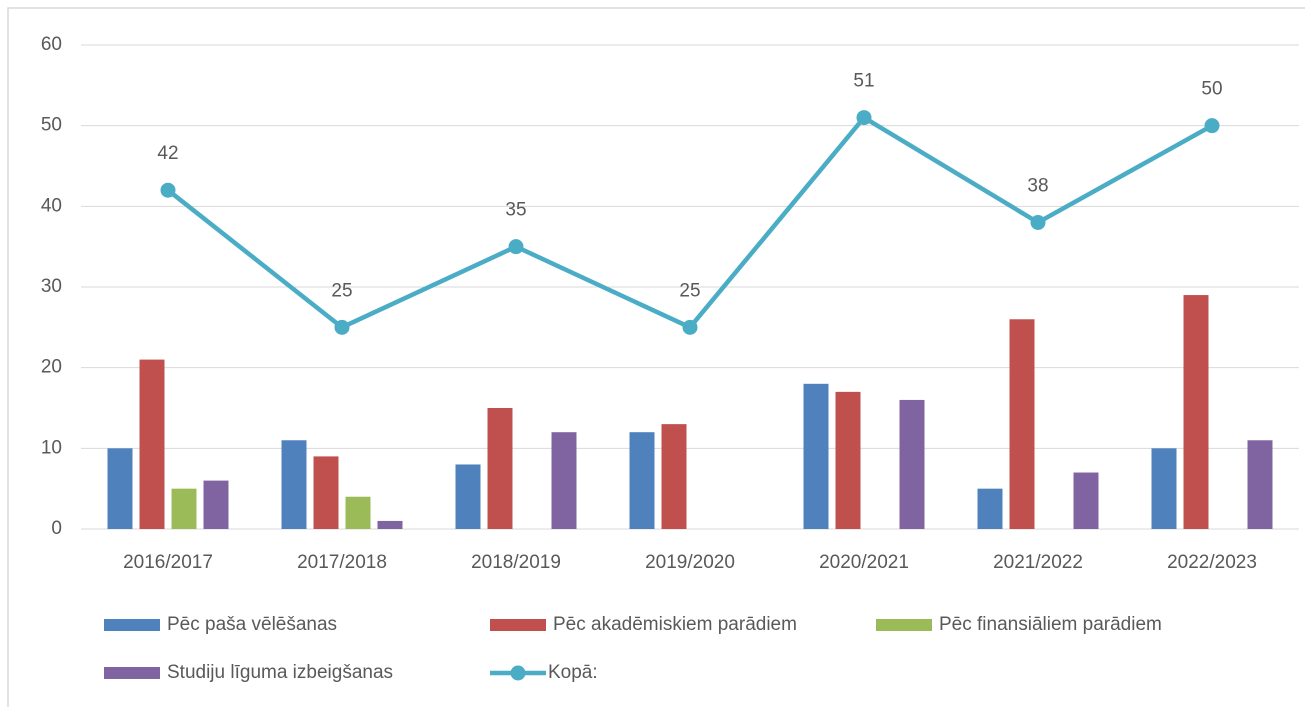  What do you see at coordinates (864, 562) in the screenshot?
I see `x-tick-label: 2020/2021` at bounding box center [864, 562].